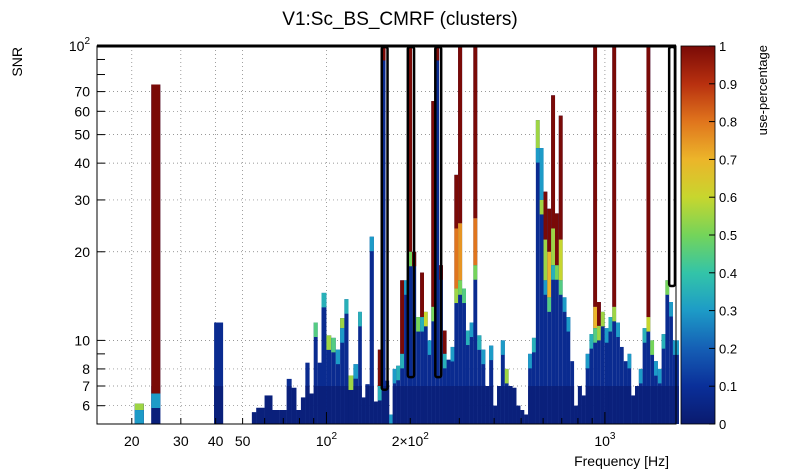 This screenshot has height=472, width=805. I want to click on y-tick-label: 6, so click(86, 406).